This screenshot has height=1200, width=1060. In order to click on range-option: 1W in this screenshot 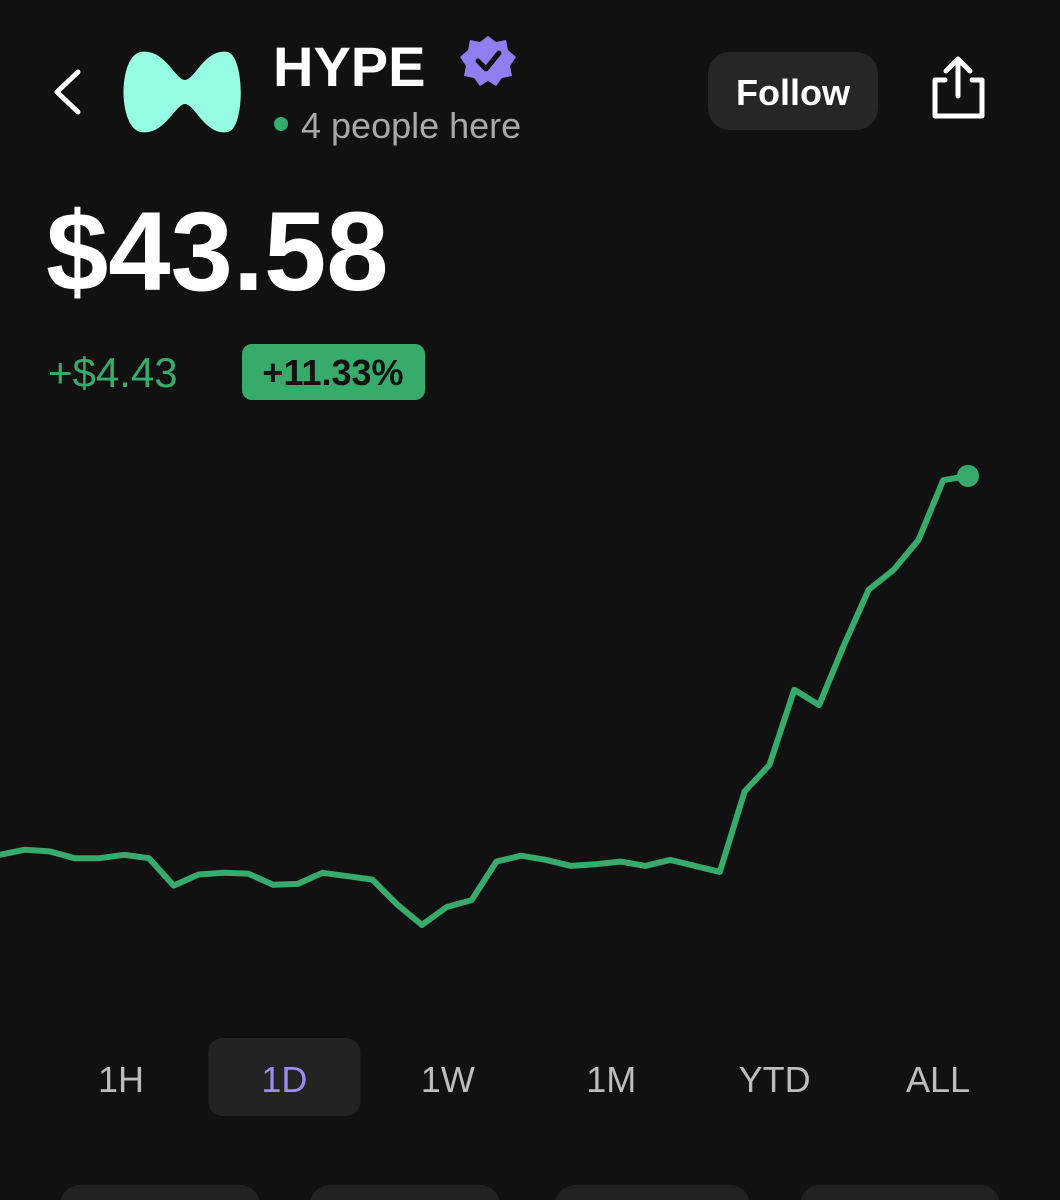, I will do `click(448, 1079)`.